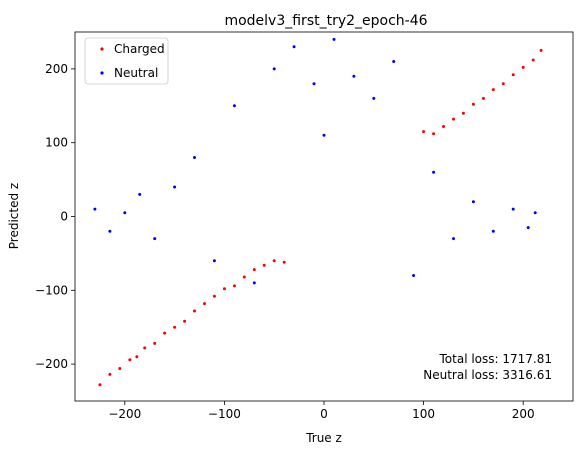 The width and height of the screenshot is (583, 455). What do you see at coordinates (56, 69) in the screenshot?
I see `y-tick-label: 200` at bounding box center [56, 69].